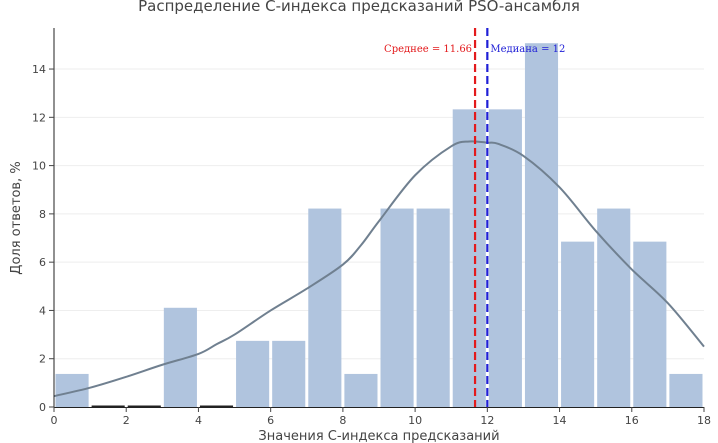 The image size is (718, 443). I want to click on y-tick-label: 4, so click(42, 310).